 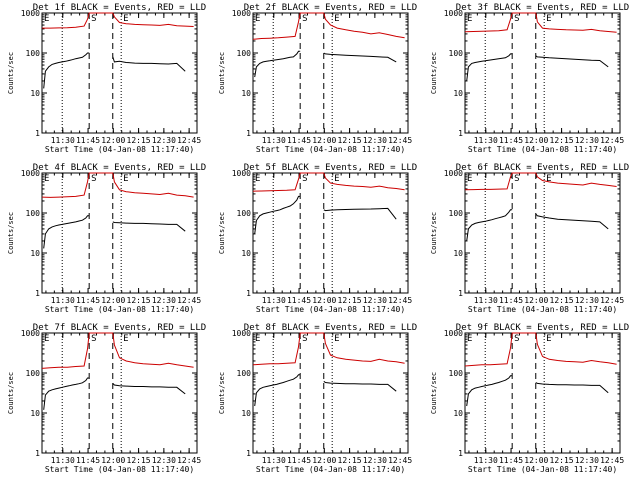 What do you see at coordinates (119, 168) in the screenshot?
I see `panel-title: Det 4f BLACK = Events, RED = LLD` at bounding box center [119, 168].